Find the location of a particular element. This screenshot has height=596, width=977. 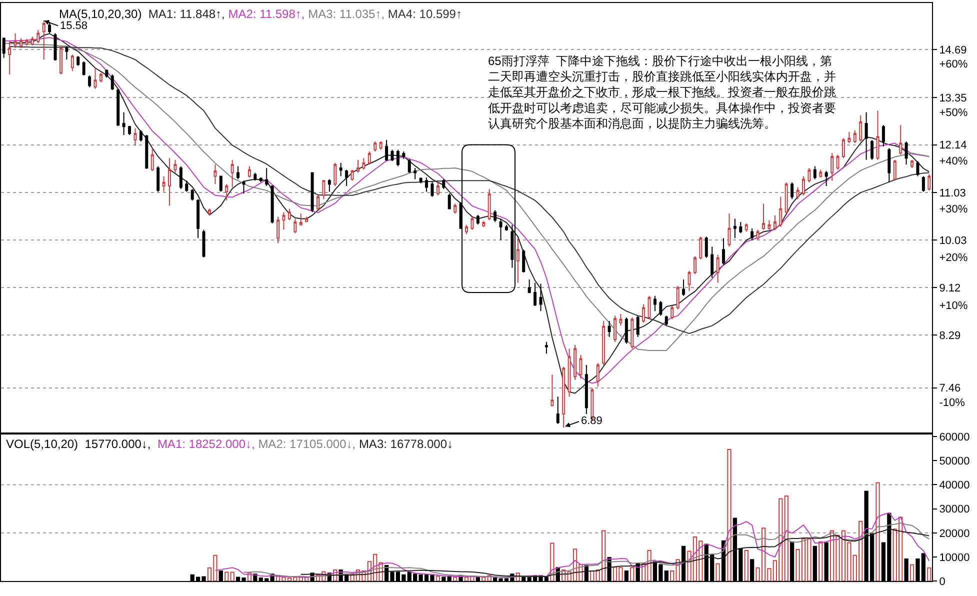

y-tick-label: 14.69 is located at coordinates (953, 50).